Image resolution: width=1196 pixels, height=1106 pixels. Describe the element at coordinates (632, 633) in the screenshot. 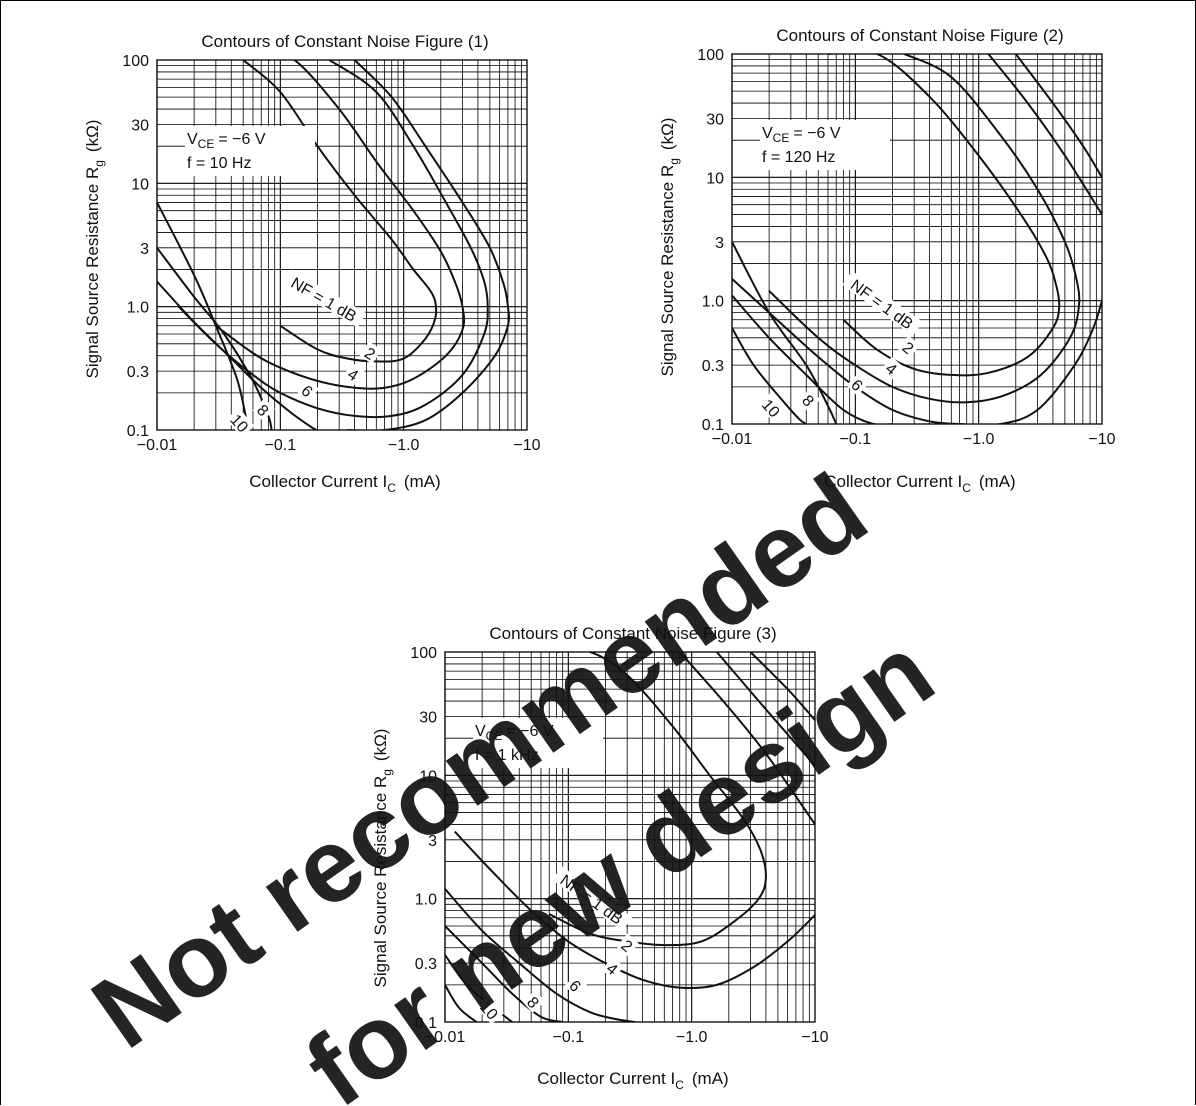

I see `chart-title: Contours of Constant Noise Figure (3)` at that location.